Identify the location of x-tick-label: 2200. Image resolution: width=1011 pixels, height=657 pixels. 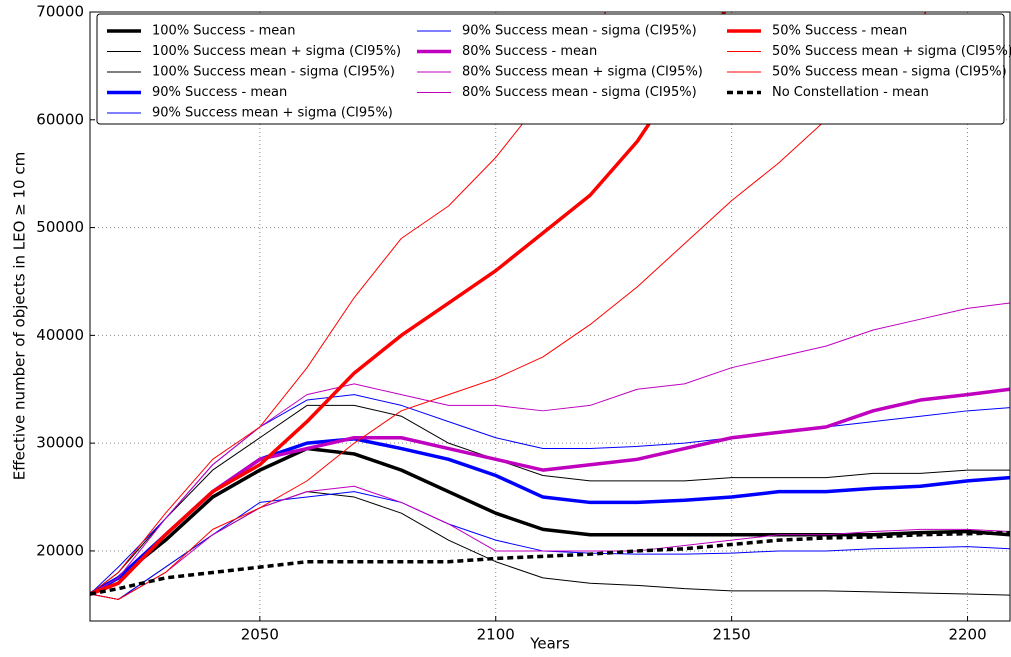
(967, 635).